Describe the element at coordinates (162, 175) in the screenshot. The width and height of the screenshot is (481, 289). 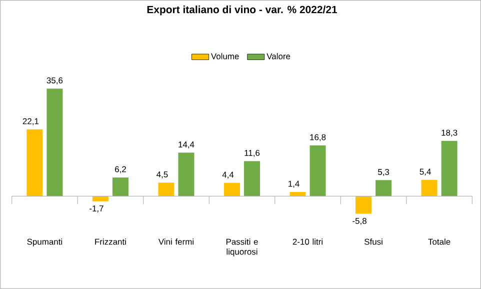
I see `data-label: 4,5` at that location.